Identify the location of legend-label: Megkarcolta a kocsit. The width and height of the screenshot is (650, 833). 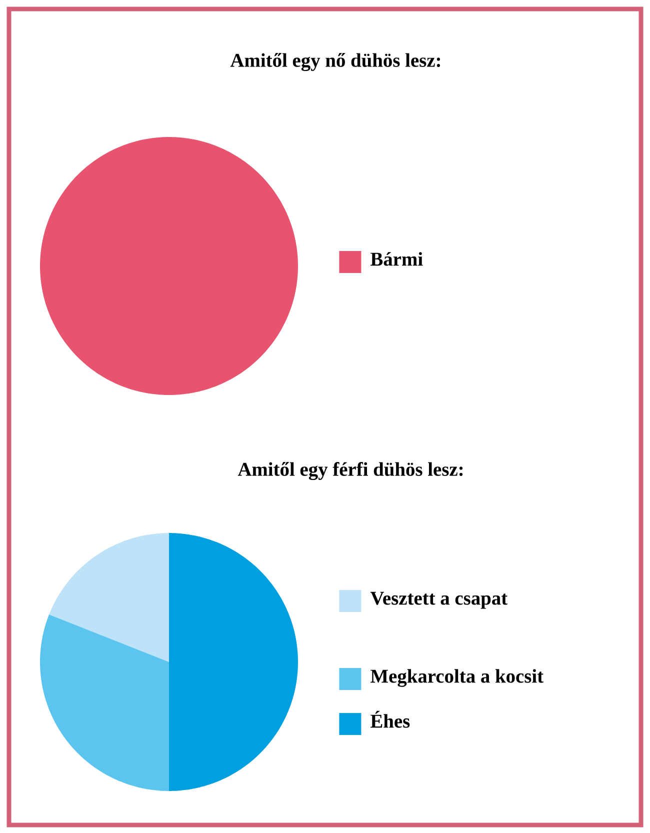
(457, 678).